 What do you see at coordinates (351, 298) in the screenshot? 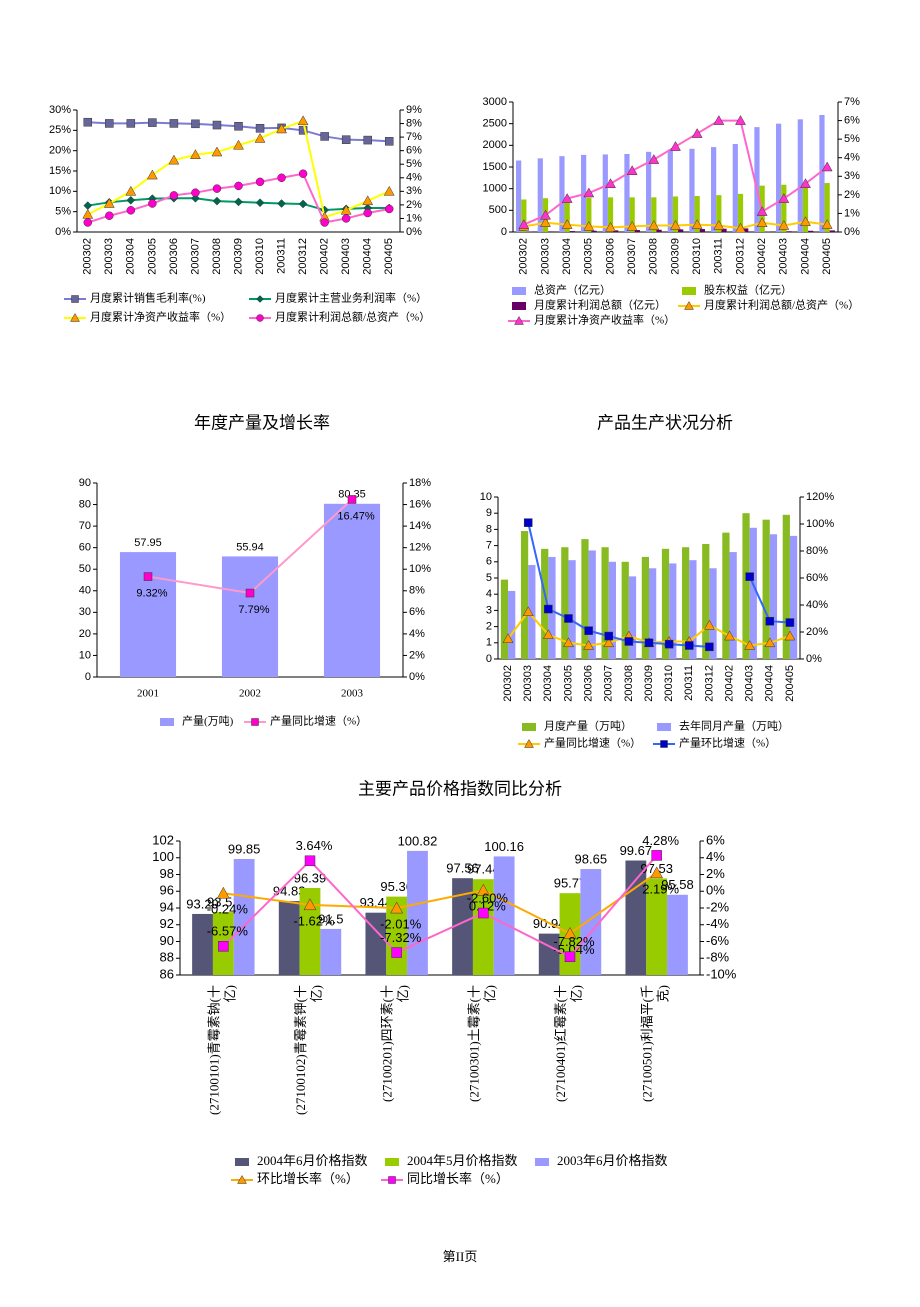
I see `legend-label: 月度累计主营业务利润率（%）` at bounding box center [351, 298].